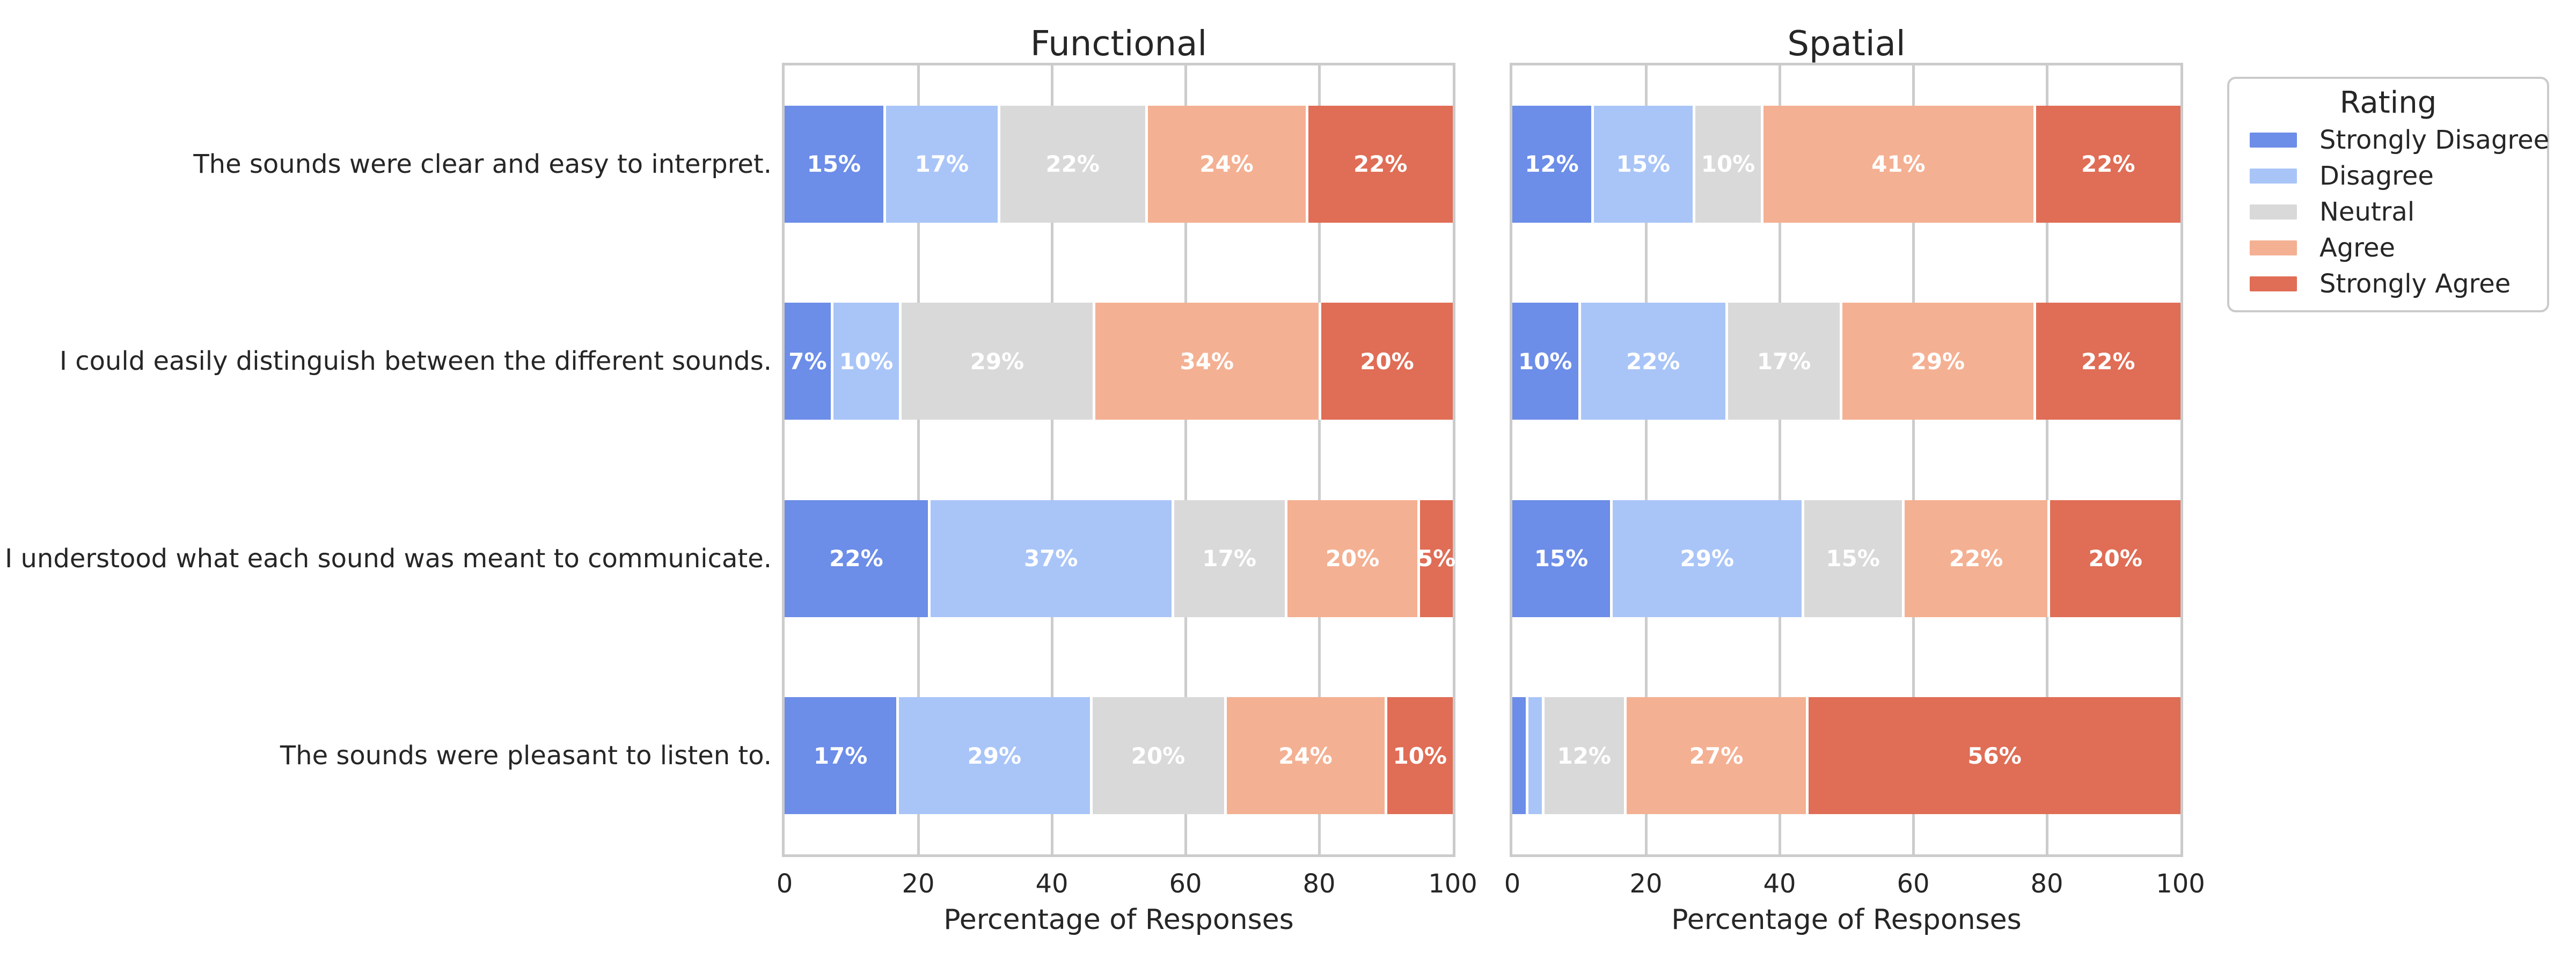 Image resolution: width=2576 pixels, height=966 pixels. I want to click on bar-row: 12% 27% 56%, so click(1846, 756).